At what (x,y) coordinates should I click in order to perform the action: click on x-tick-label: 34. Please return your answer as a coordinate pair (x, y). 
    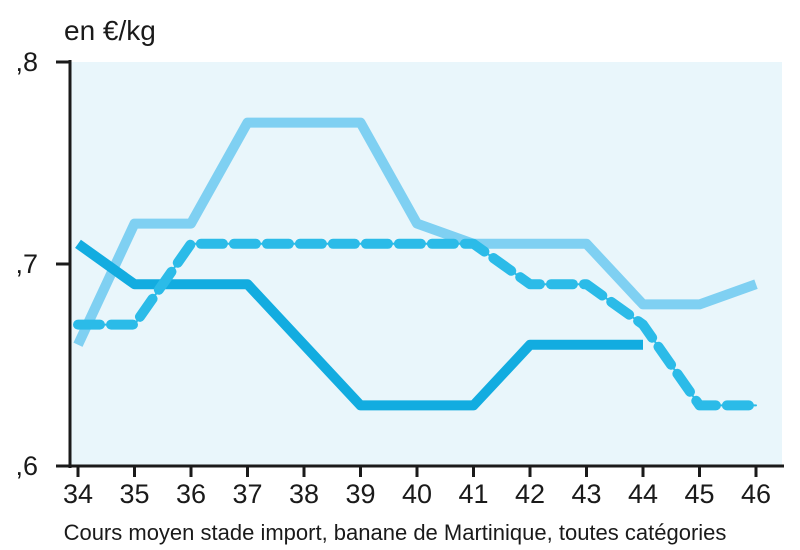
    Looking at the image, I should click on (78, 494).